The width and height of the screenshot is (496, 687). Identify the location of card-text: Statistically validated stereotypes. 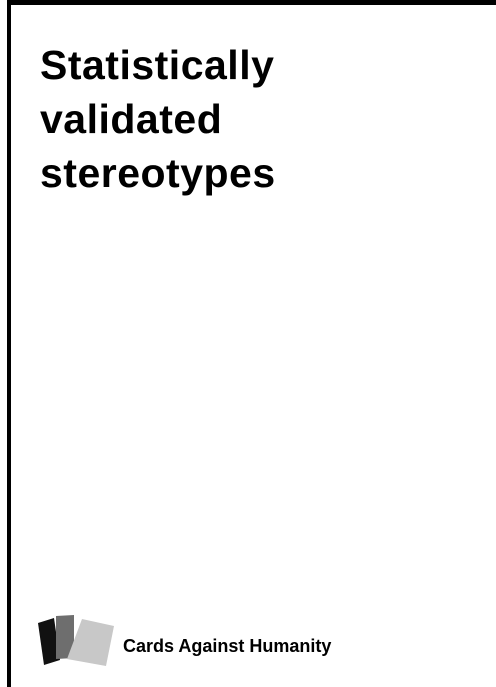
(158, 119).